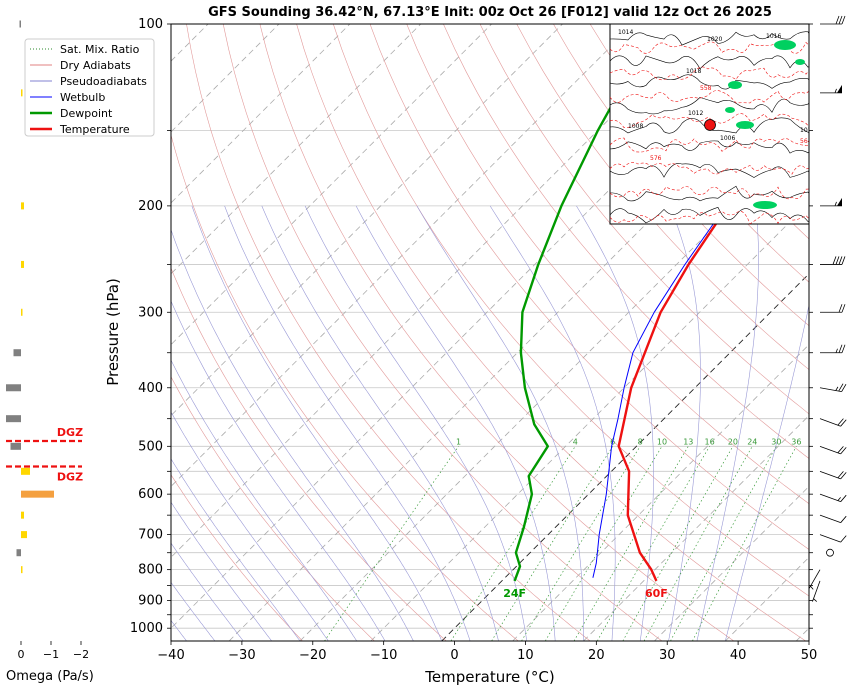 The width and height of the screenshot is (849, 690). I want to click on surface-label: 60F, so click(656, 593).